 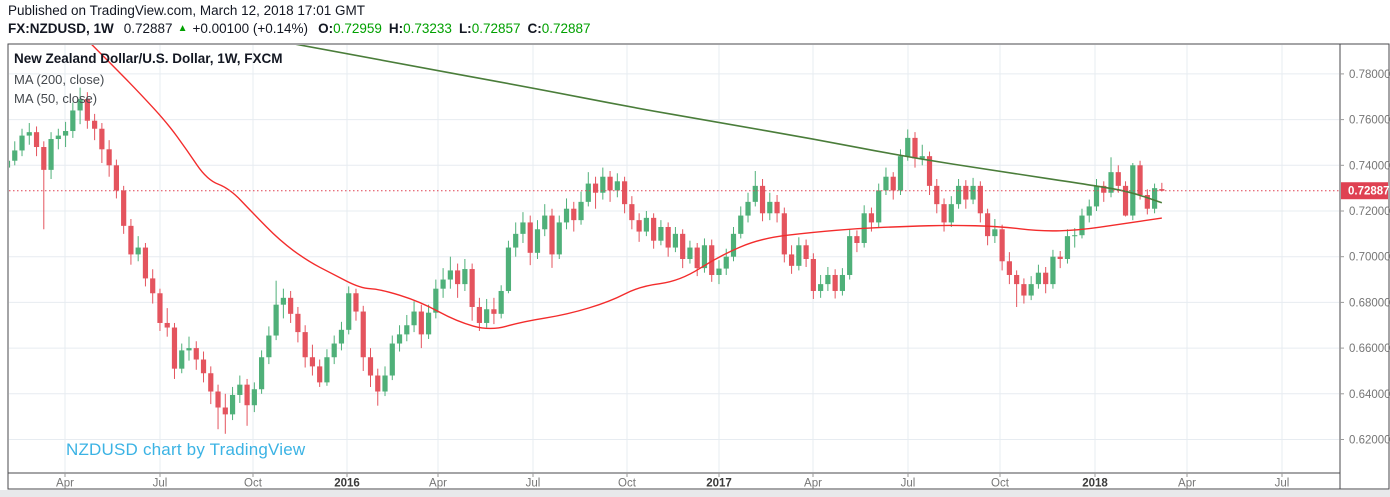 I want to click on ohlc-high: H:0.73233, so click(x=420, y=28).